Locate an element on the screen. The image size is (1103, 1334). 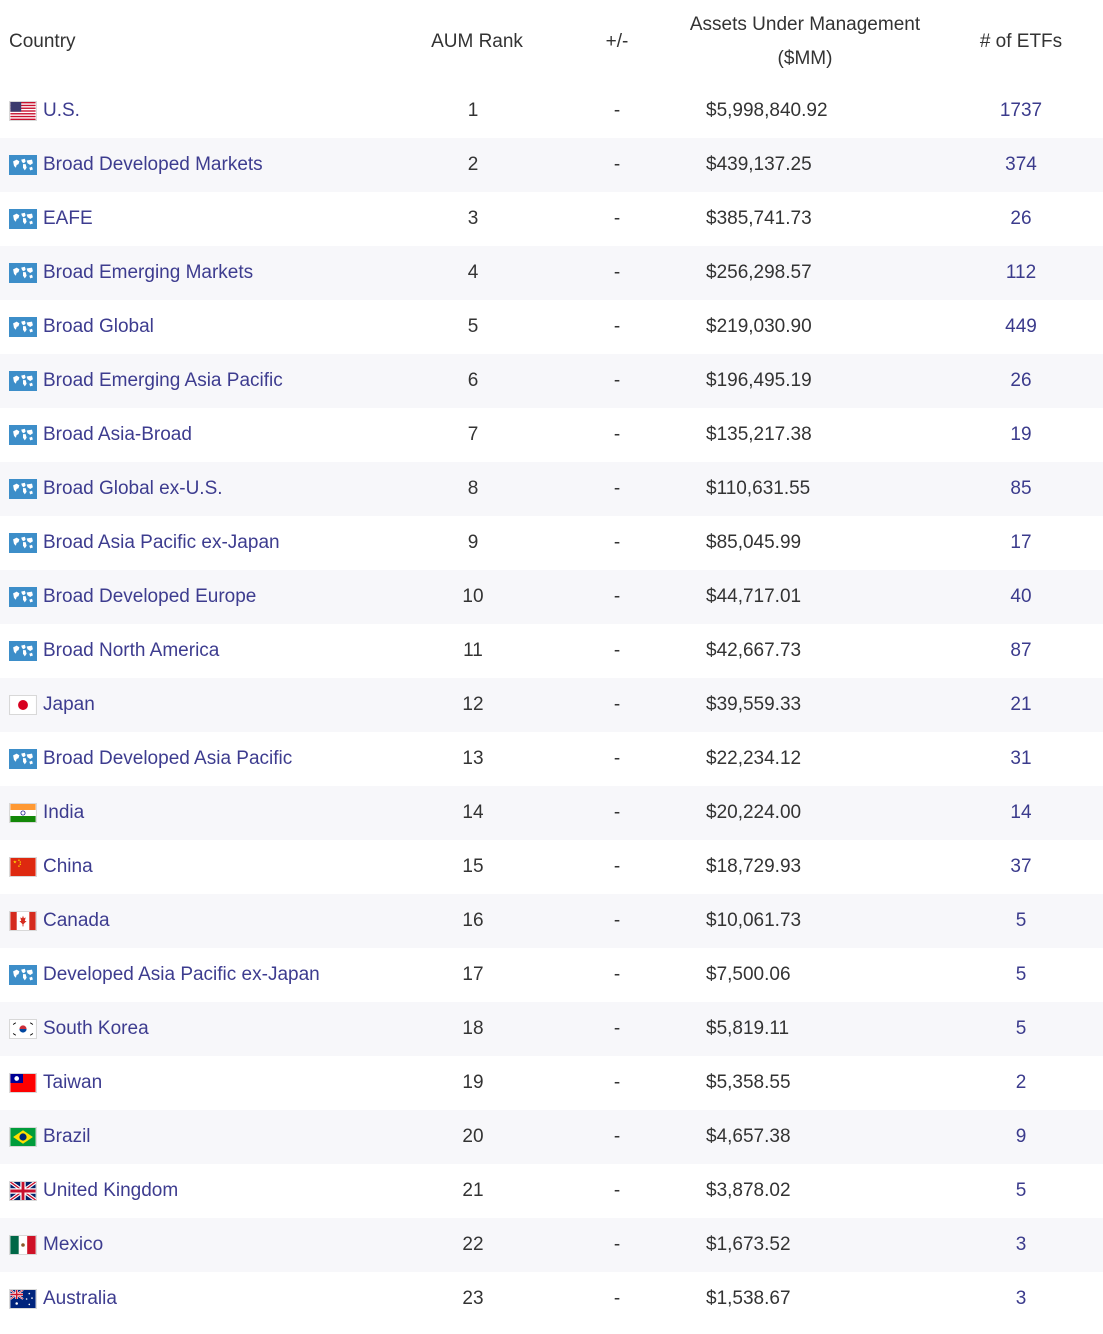
table-row: India 14 - $20,224.00 14 is located at coordinates (551, 813).